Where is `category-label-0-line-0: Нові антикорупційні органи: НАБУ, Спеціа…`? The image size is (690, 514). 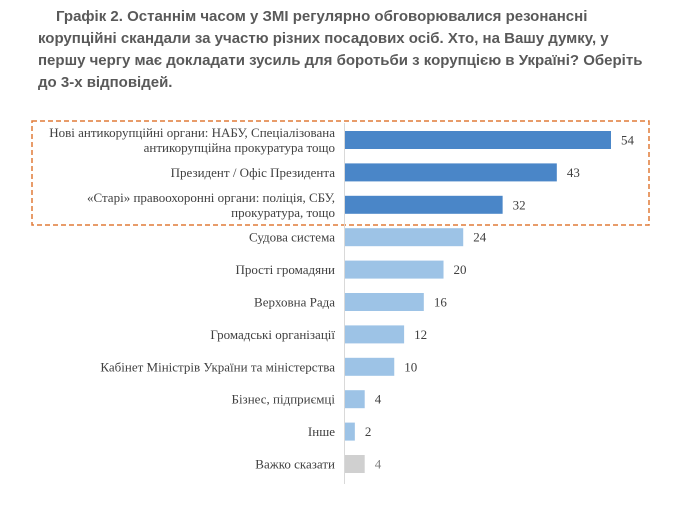
category-label-0-line-0: Нові антикорупційні органи: НАБУ, Спеціа… is located at coordinates (192, 132).